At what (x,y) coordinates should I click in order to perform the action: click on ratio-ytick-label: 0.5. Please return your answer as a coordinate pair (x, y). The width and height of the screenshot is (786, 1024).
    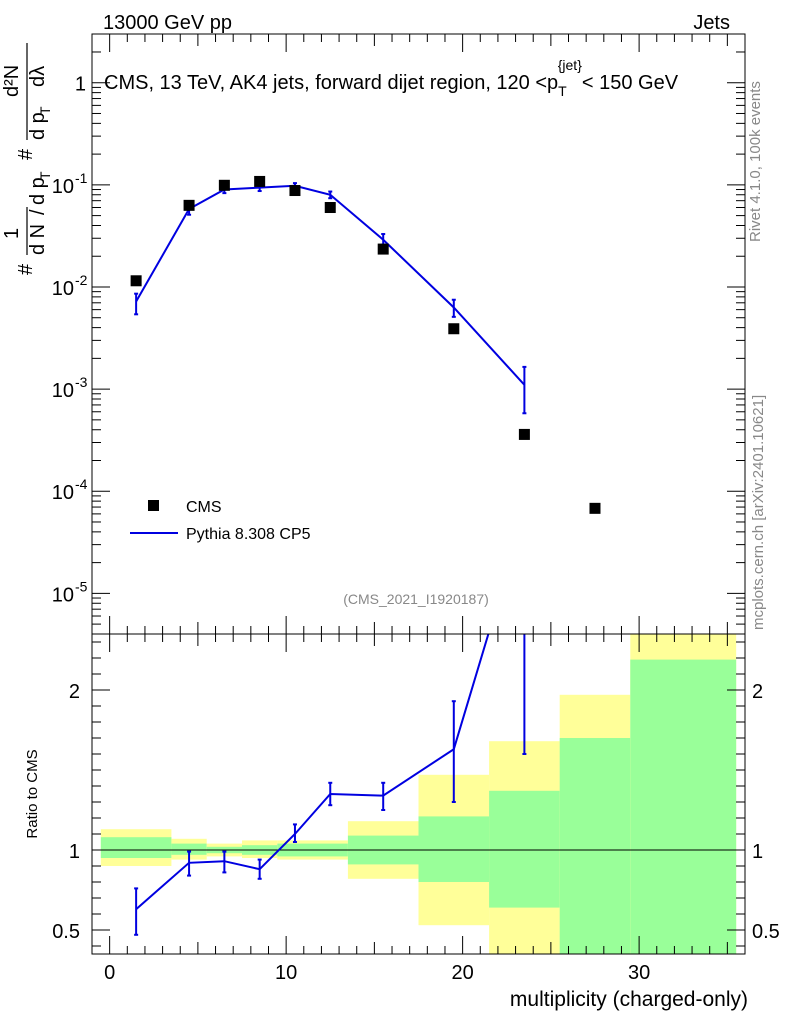
    Looking at the image, I should click on (66, 932).